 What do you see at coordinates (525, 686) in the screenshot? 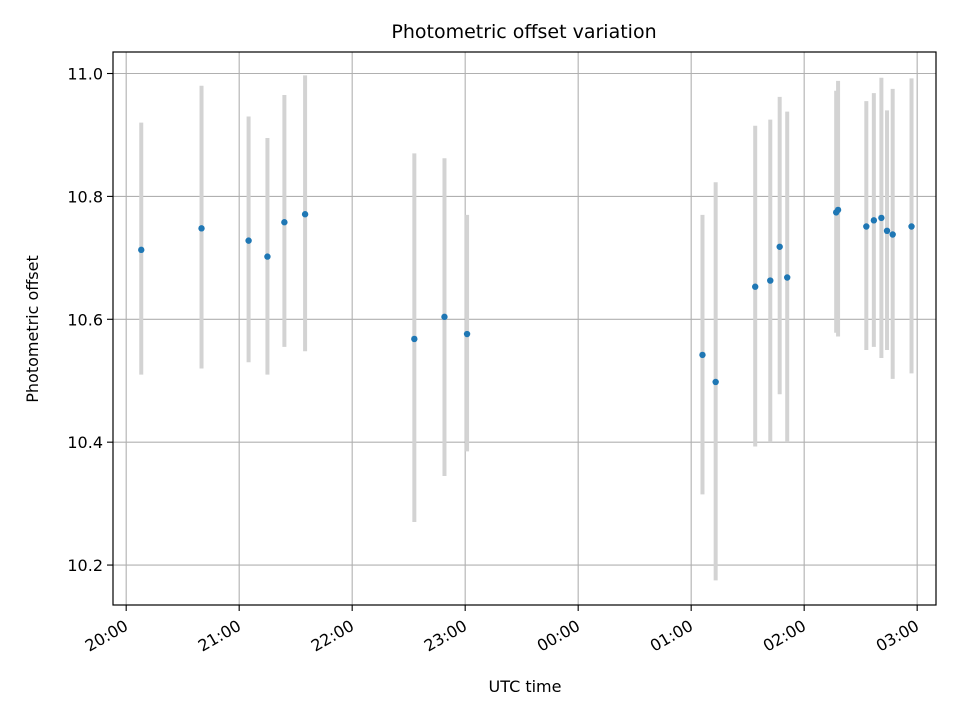
I see `x-axis-label: UTC time` at bounding box center [525, 686].